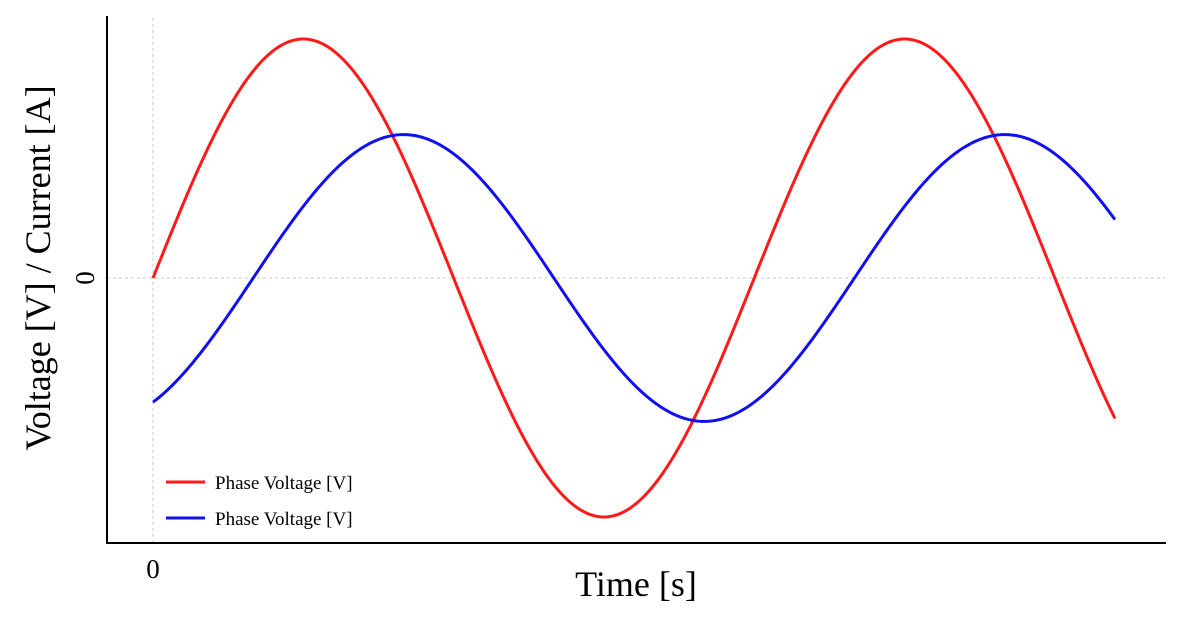 This screenshot has height=625, width=1182. I want to click on y-axis-title: Voltage [V] / Current [A], so click(38, 267).